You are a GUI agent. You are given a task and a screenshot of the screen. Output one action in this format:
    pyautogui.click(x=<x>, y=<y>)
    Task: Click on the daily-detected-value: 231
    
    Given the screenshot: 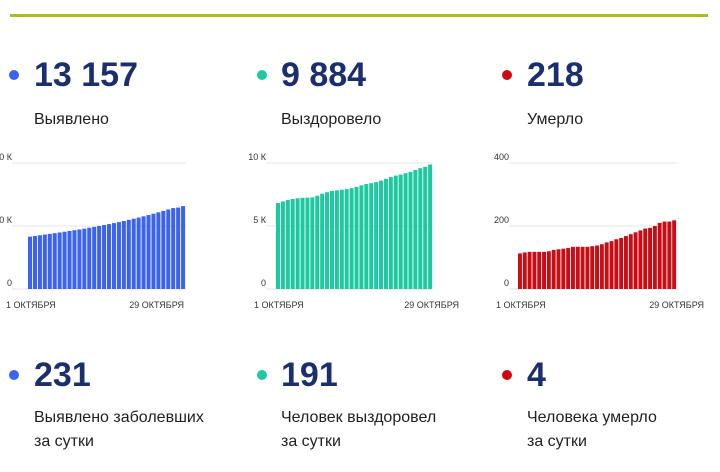 What is the action you would take?
    pyautogui.click(x=62, y=375)
    